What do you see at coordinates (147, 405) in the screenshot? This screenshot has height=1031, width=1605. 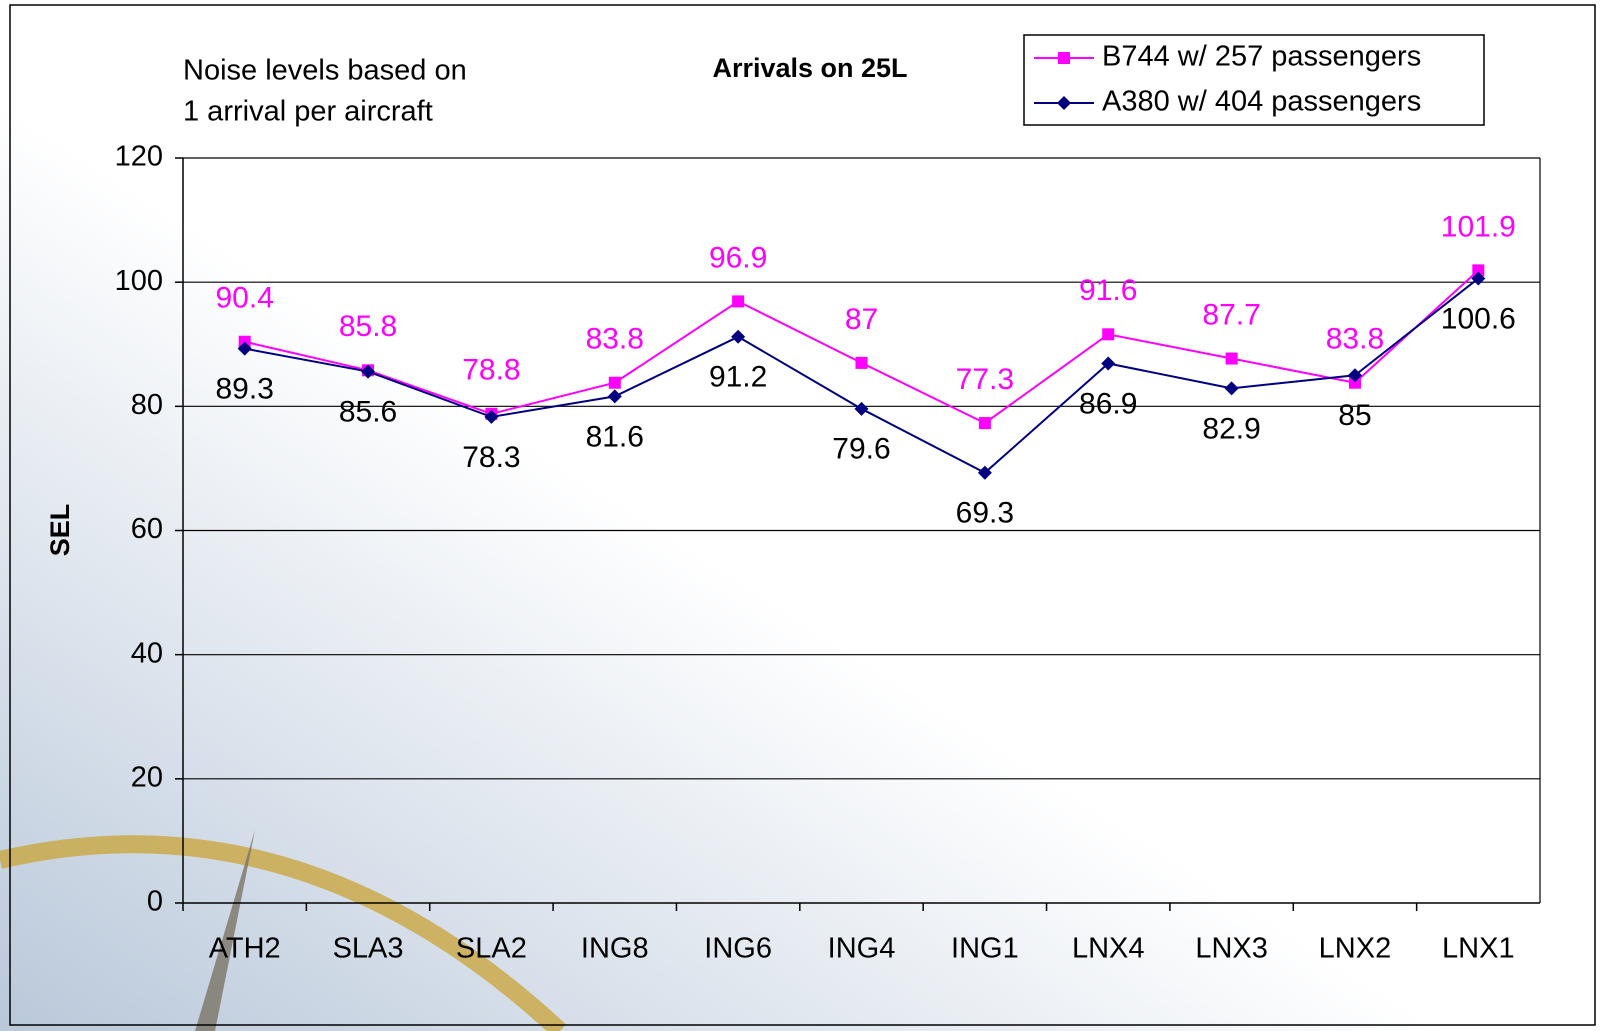 I see `y-tick-label: 80` at bounding box center [147, 405].